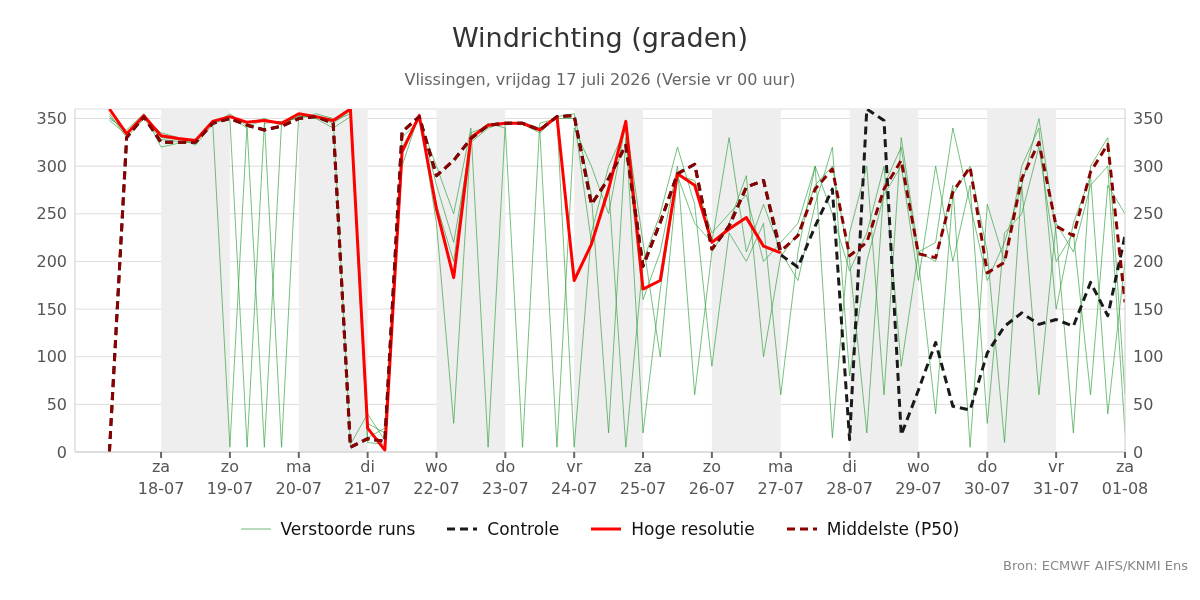  I want to click on legend-label: Verstoorde runs, so click(348, 529).